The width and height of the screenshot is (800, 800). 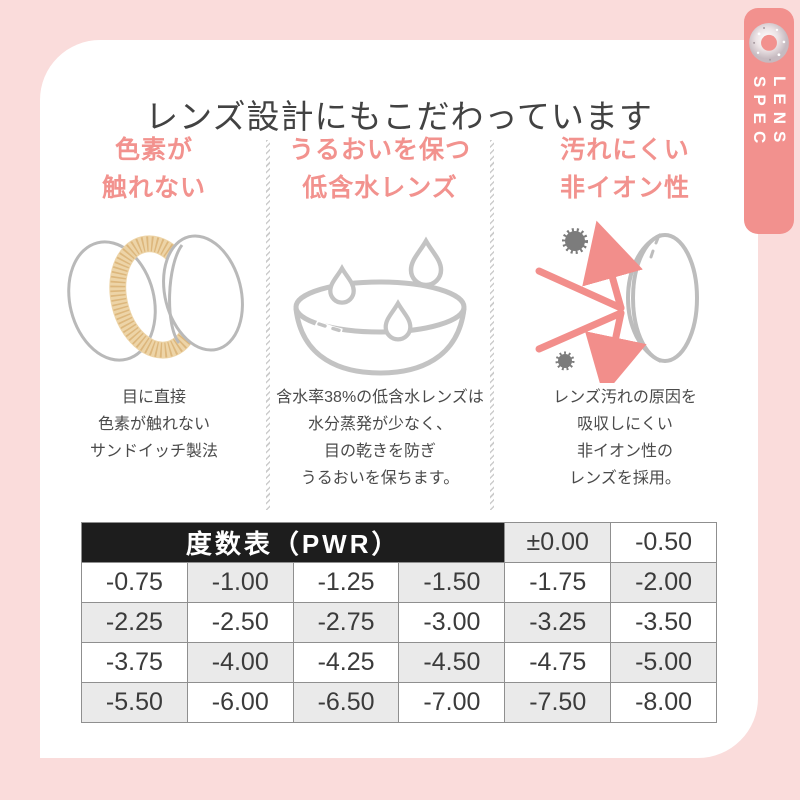 I want to click on power-cell: -1.50, so click(x=452, y=582).